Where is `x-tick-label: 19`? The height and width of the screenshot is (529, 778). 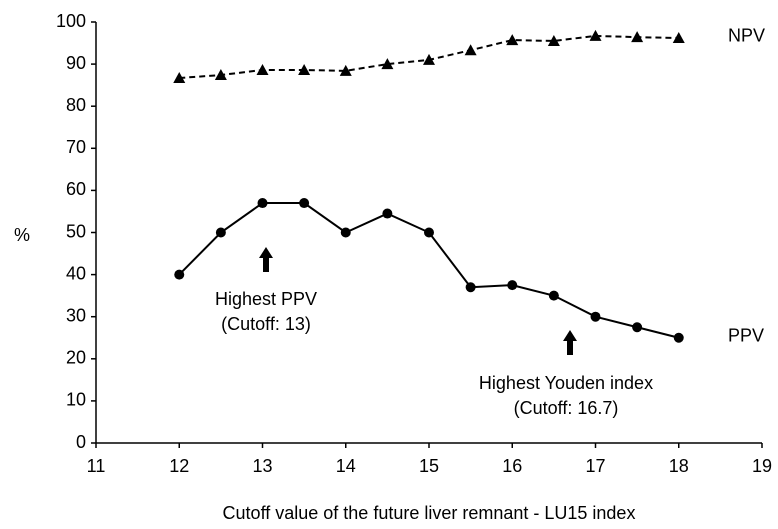 x-tick-label: 19 is located at coordinates (762, 466).